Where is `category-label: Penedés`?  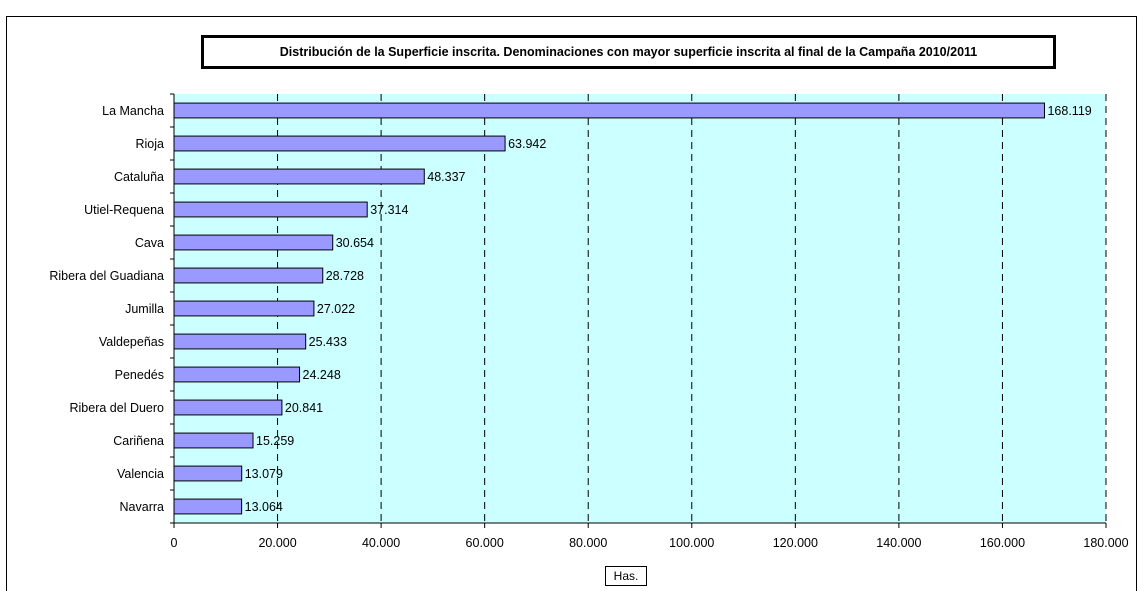 category-label: Penedés is located at coordinates (139, 375).